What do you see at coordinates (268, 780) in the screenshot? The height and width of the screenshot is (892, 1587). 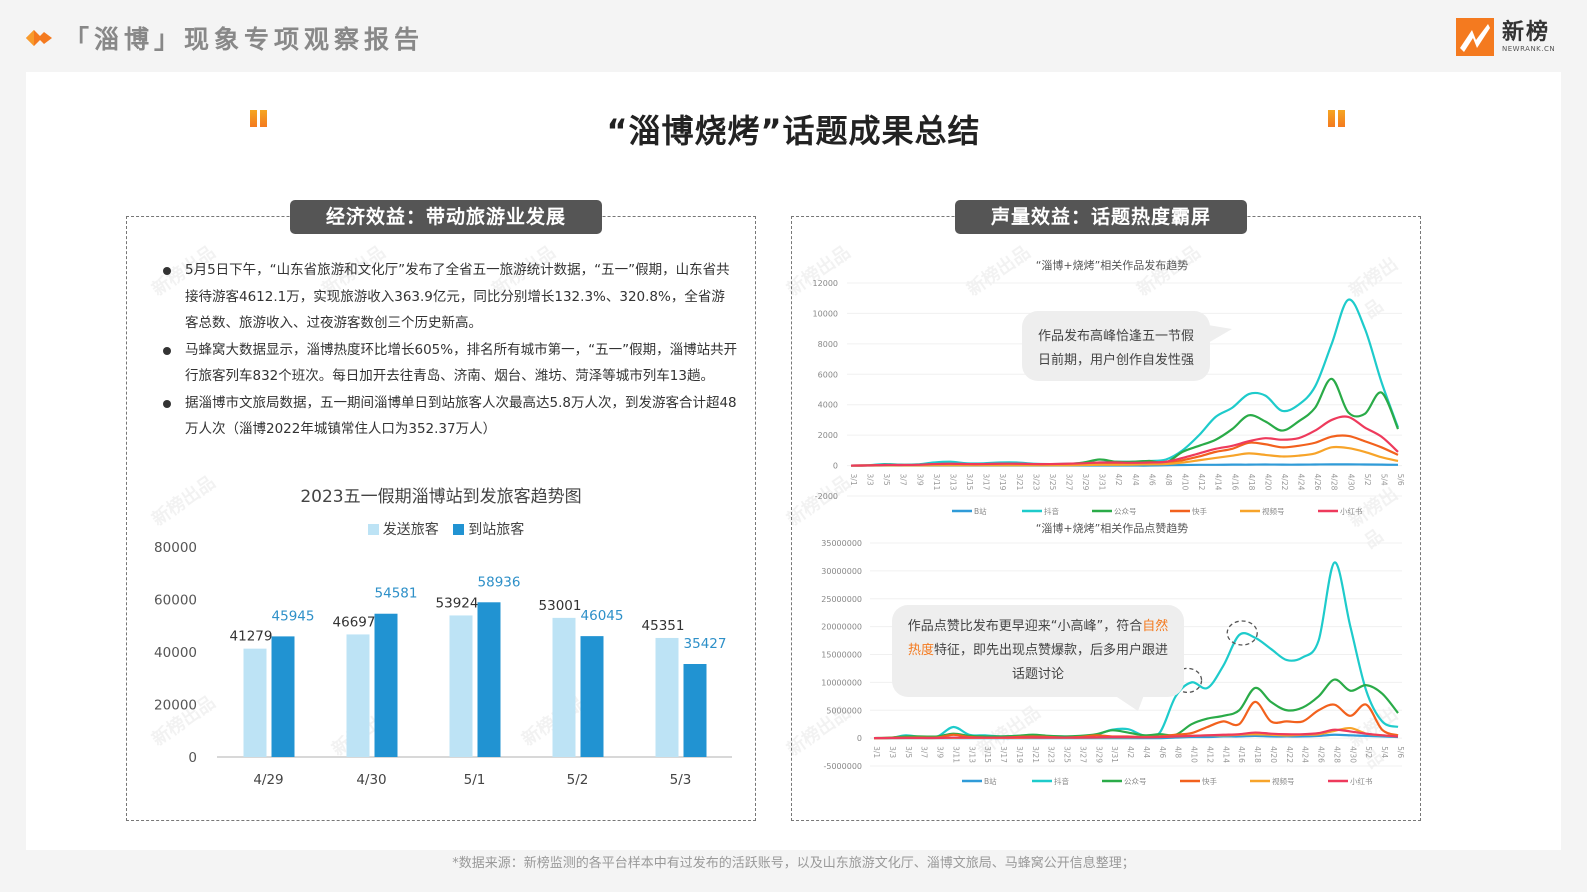 I see `x-tick-label: 4/29` at bounding box center [268, 780].